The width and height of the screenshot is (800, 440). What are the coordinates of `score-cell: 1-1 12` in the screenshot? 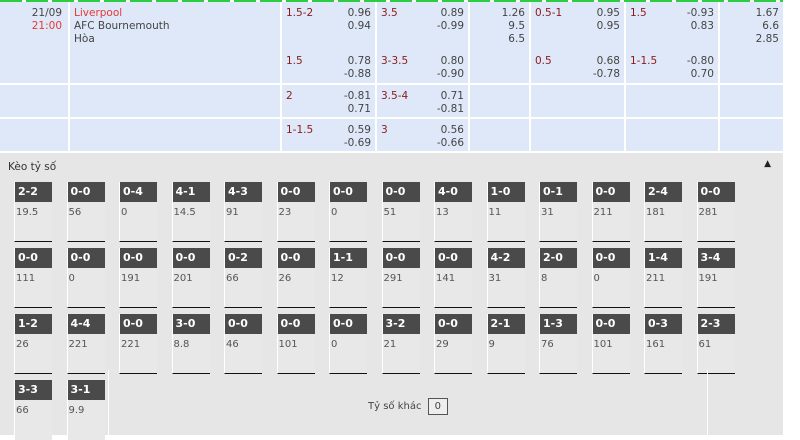 It's located at (348, 278).